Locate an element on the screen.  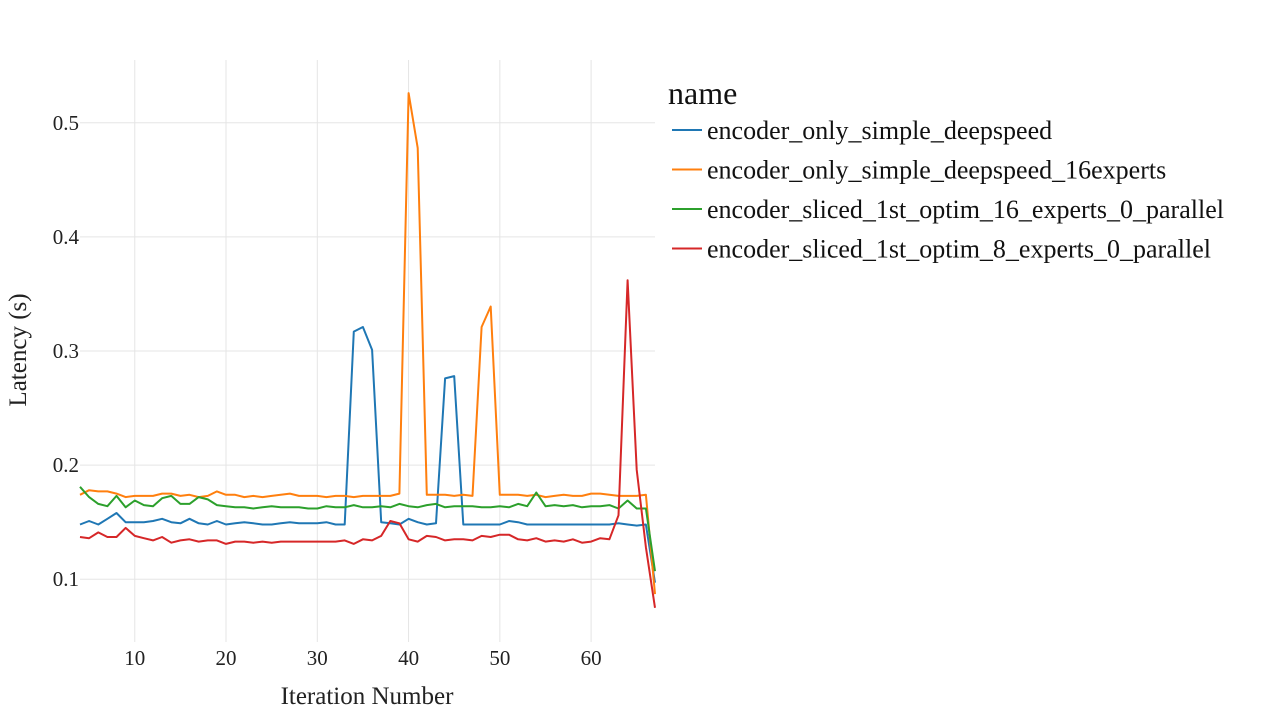
series-line is located at coordinates (367, 529).